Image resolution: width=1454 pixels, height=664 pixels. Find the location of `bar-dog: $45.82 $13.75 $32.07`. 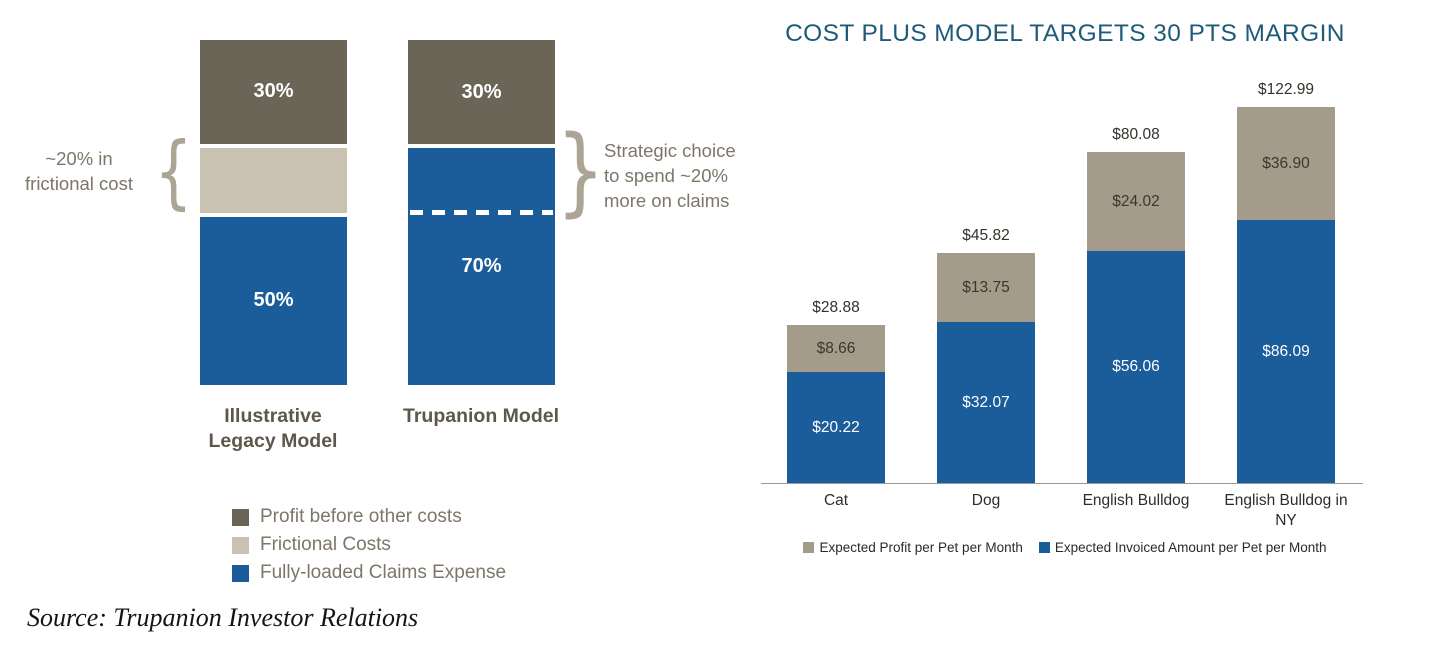

bar-dog: $45.82 $13.75 $32.07 is located at coordinates (986, 355).